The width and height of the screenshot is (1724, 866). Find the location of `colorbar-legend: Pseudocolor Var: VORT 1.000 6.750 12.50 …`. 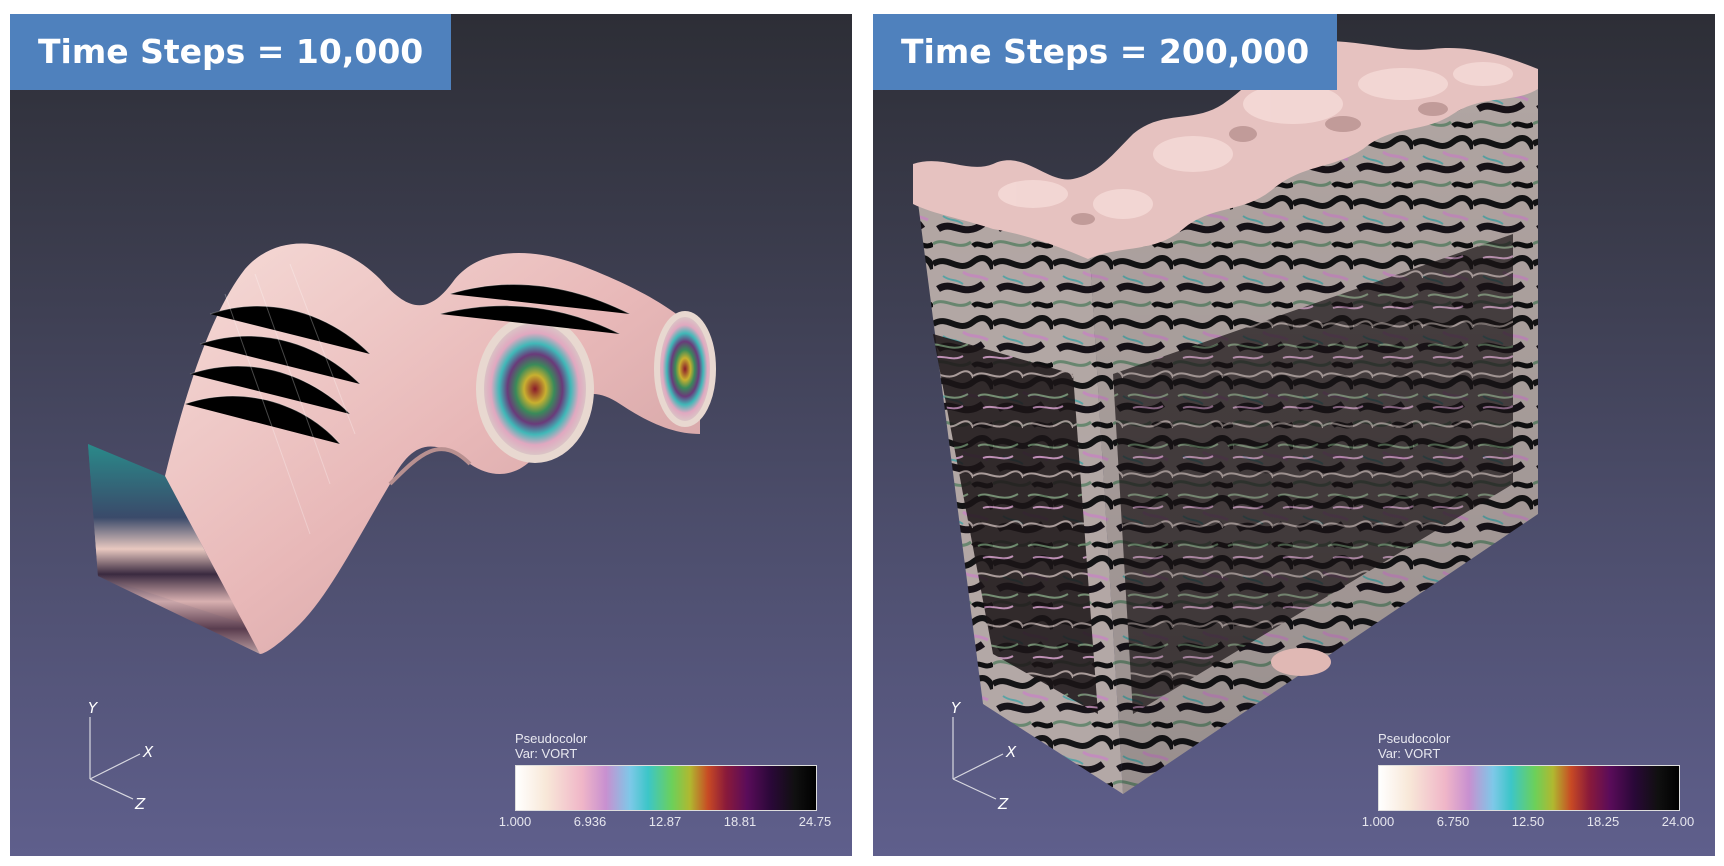

colorbar-legend: Pseudocolor Var: VORT 1.000 6.750 12.50 … is located at coordinates (1528, 780).